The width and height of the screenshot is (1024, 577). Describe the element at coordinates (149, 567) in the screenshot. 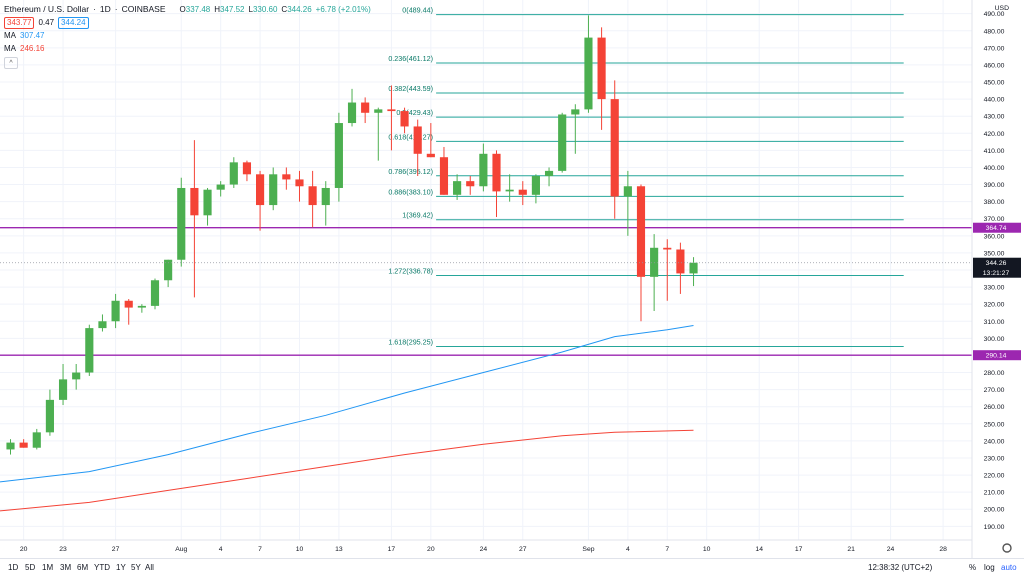

I see `range-all-button: All` at that location.